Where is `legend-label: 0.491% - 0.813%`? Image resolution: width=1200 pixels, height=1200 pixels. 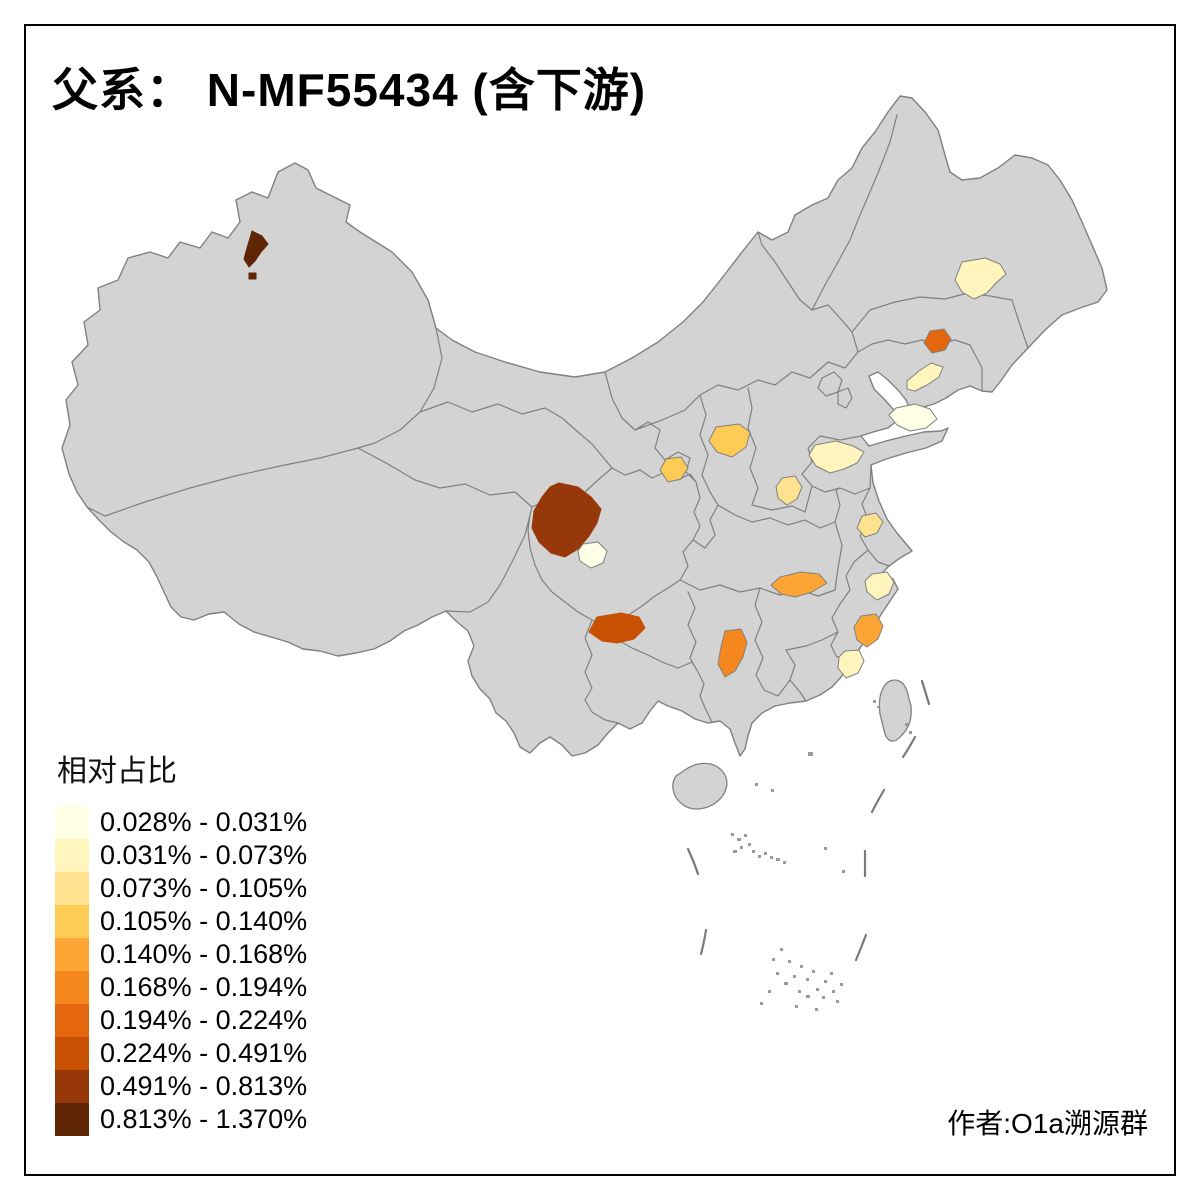 legend-label: 0.491% - 0.813% is located at coordinates (204, 1086).